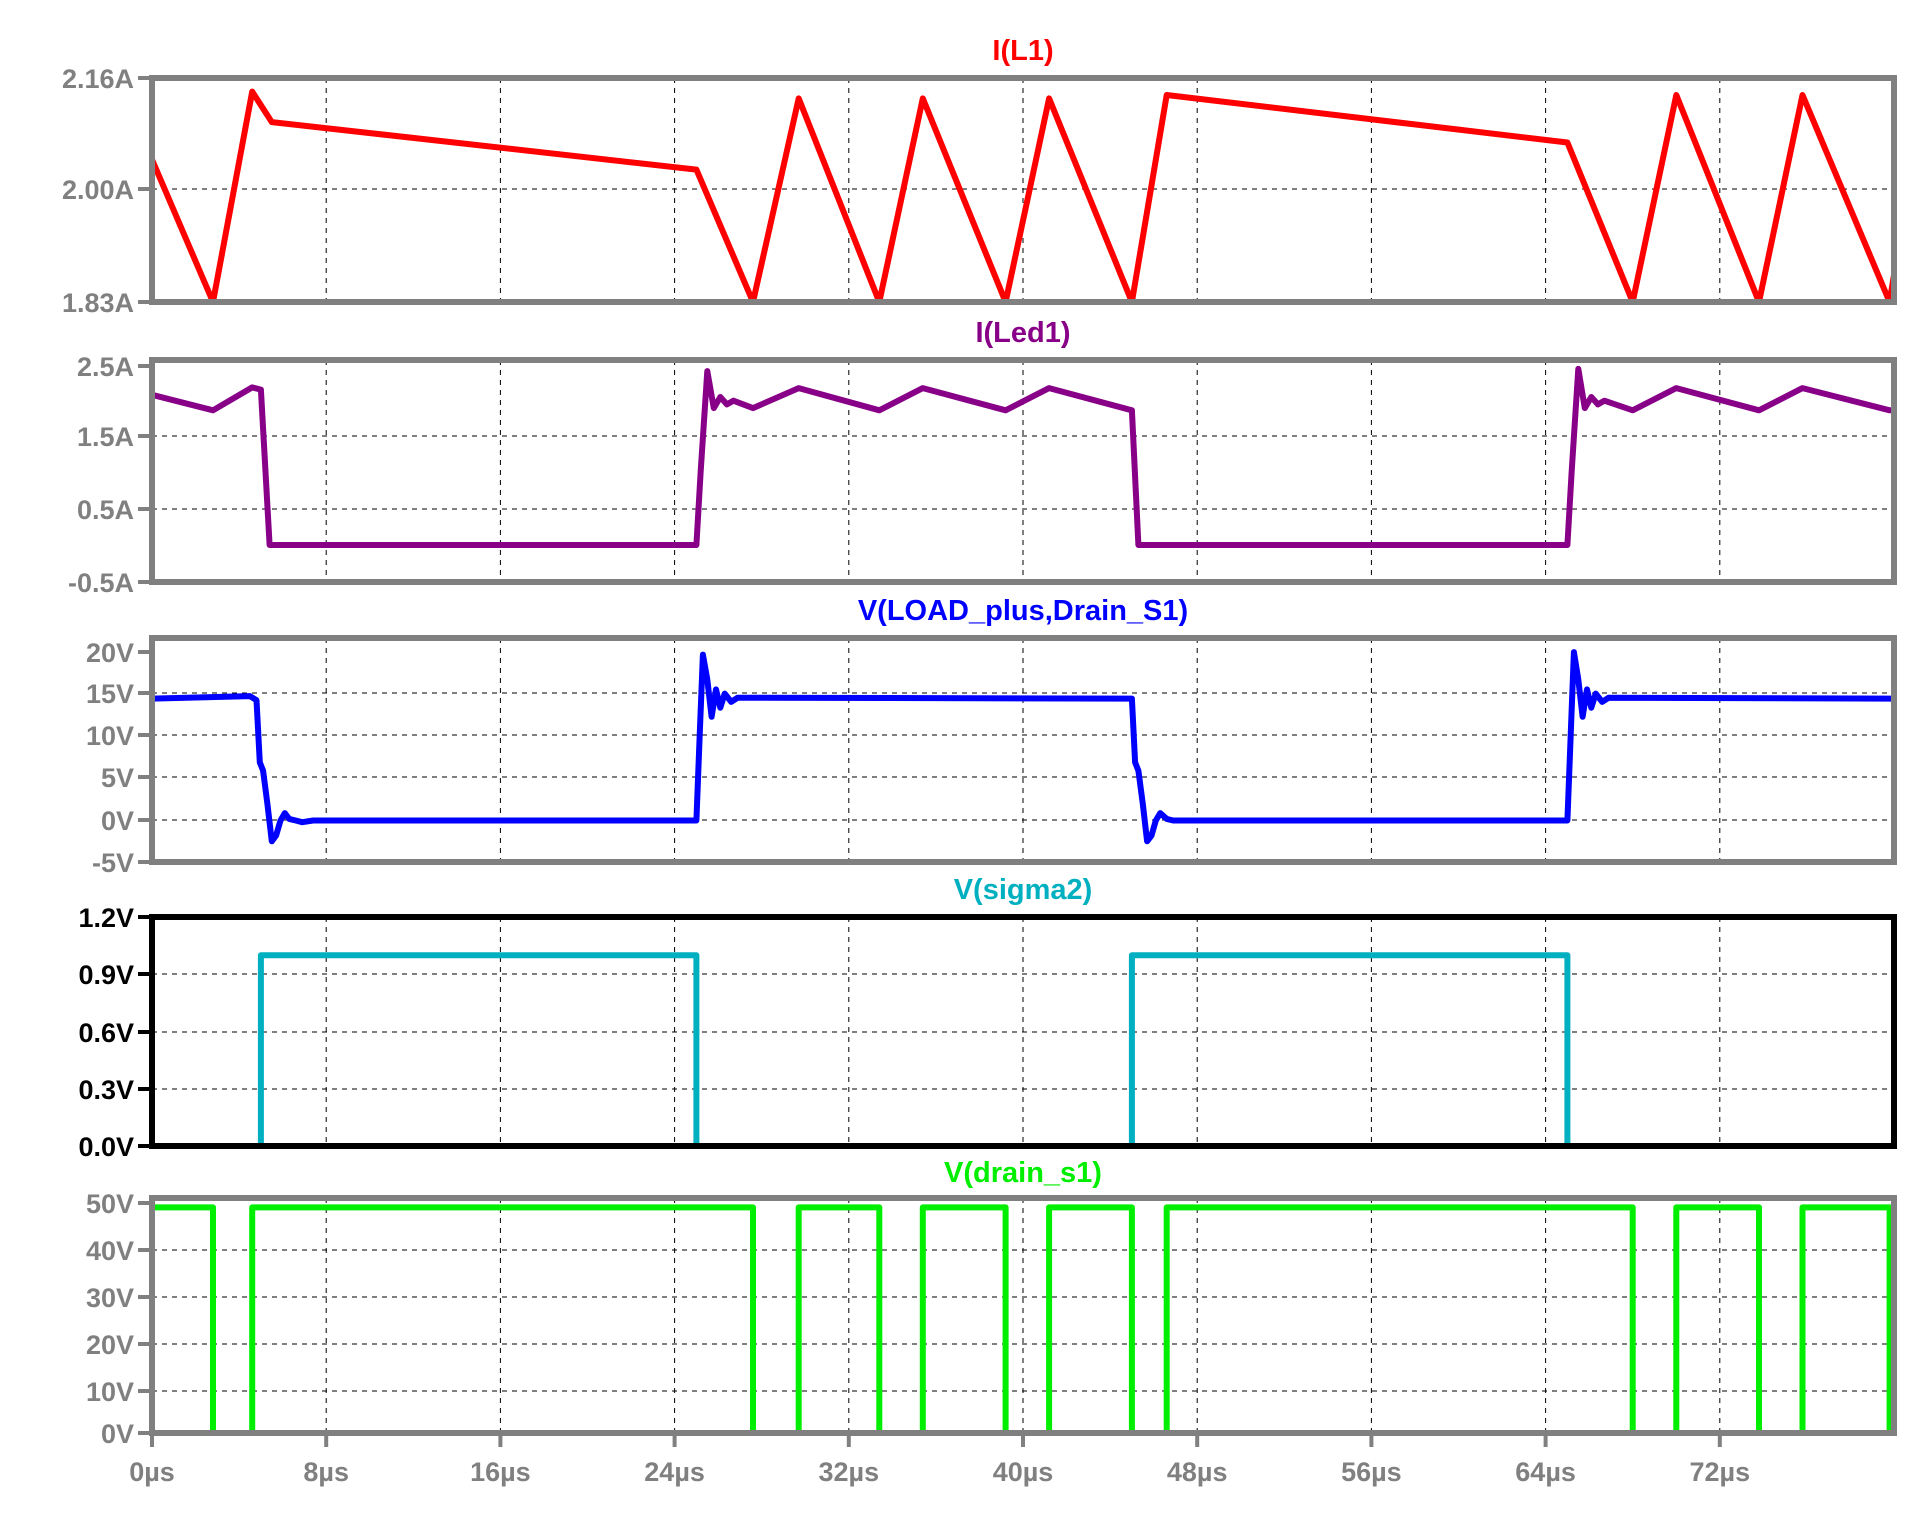 The image size is (1924, 1513). Describe the element at coordinates (1719, 1472) in the screenshot. I see `x-tick-label: 72µs` at that location.